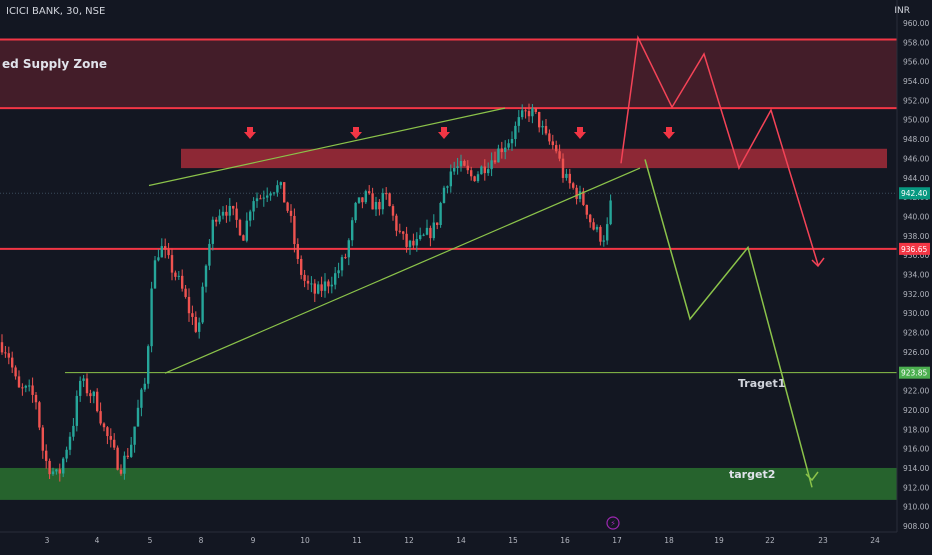  What do you see at coordinates (461, 540) in the screenshot?
I see `x-tick-label: 14` at bounding box center [461, 540].